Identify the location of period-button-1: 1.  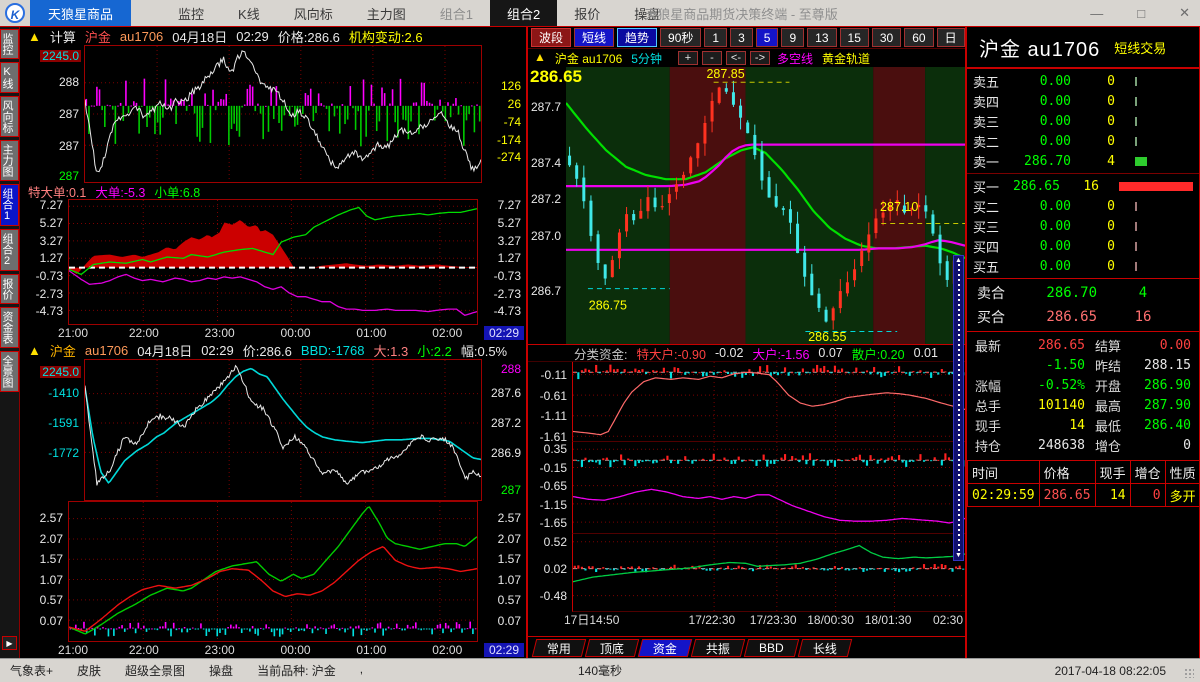
(716, 37).